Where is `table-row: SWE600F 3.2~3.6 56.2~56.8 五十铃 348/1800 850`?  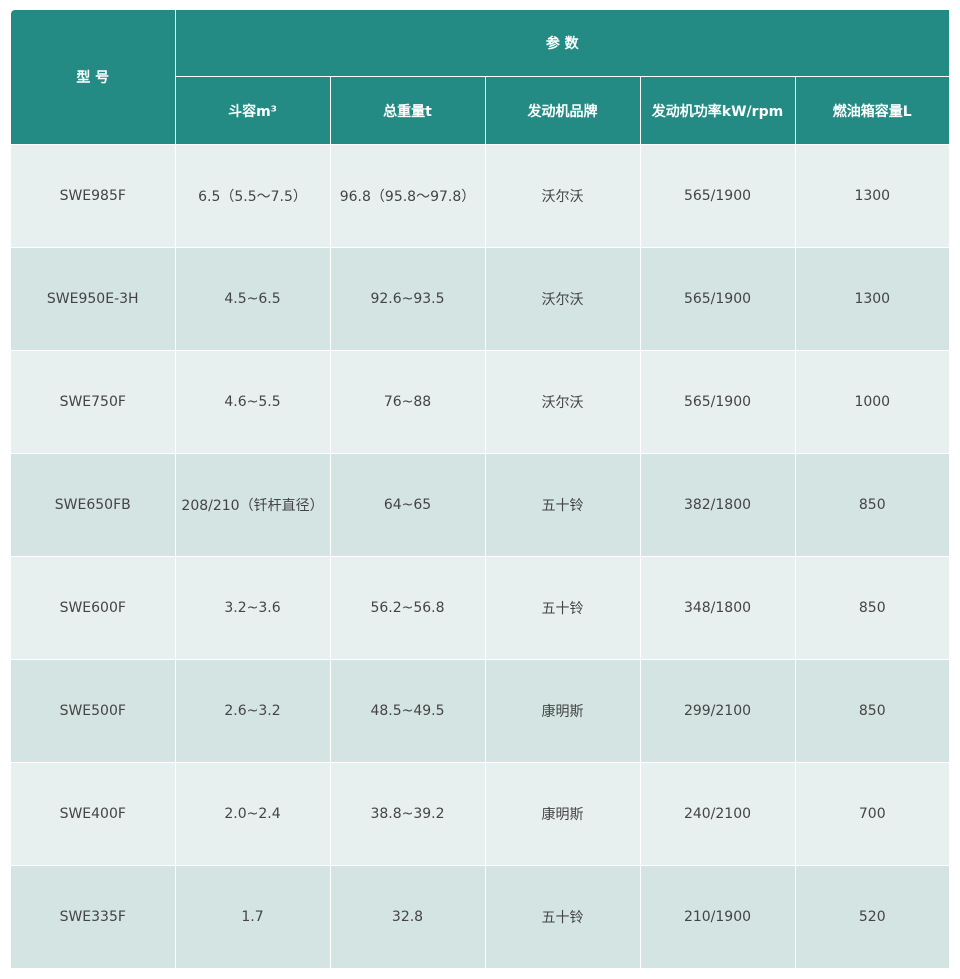 table-row: SWE600F 3.2~3.6 56.2~56.8 五十铃 348/1800 850 is located at coordinates (480, 608).